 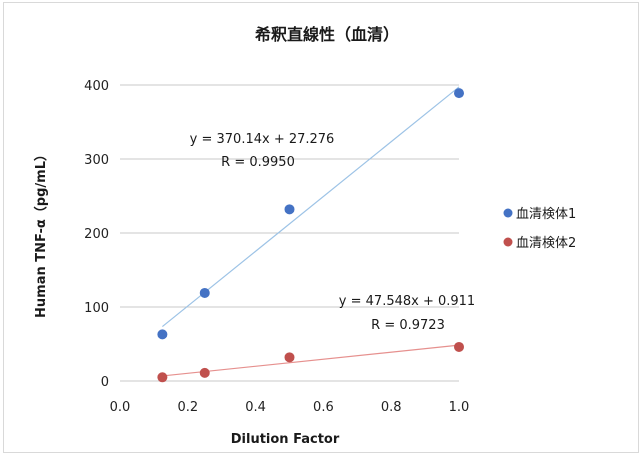 What do you see at coordinates (407, 301) in the screenshot?
I see `series-2-equation: y = 47.548x + 0.911` at bounding box center [407, 301].